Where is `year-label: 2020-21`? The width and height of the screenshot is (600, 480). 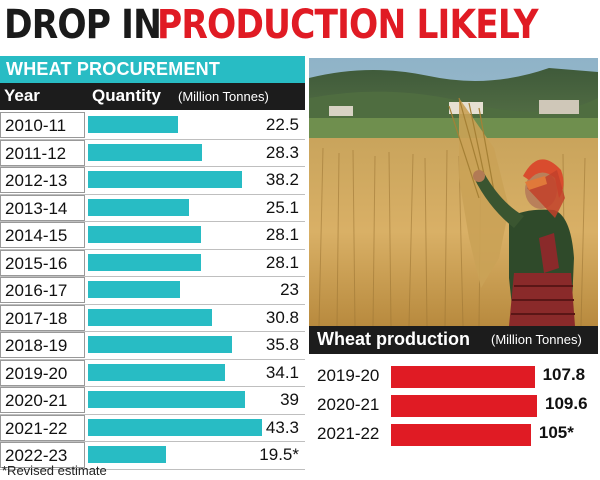 year-label: 2020-21 is located at coordinates (42, 400).